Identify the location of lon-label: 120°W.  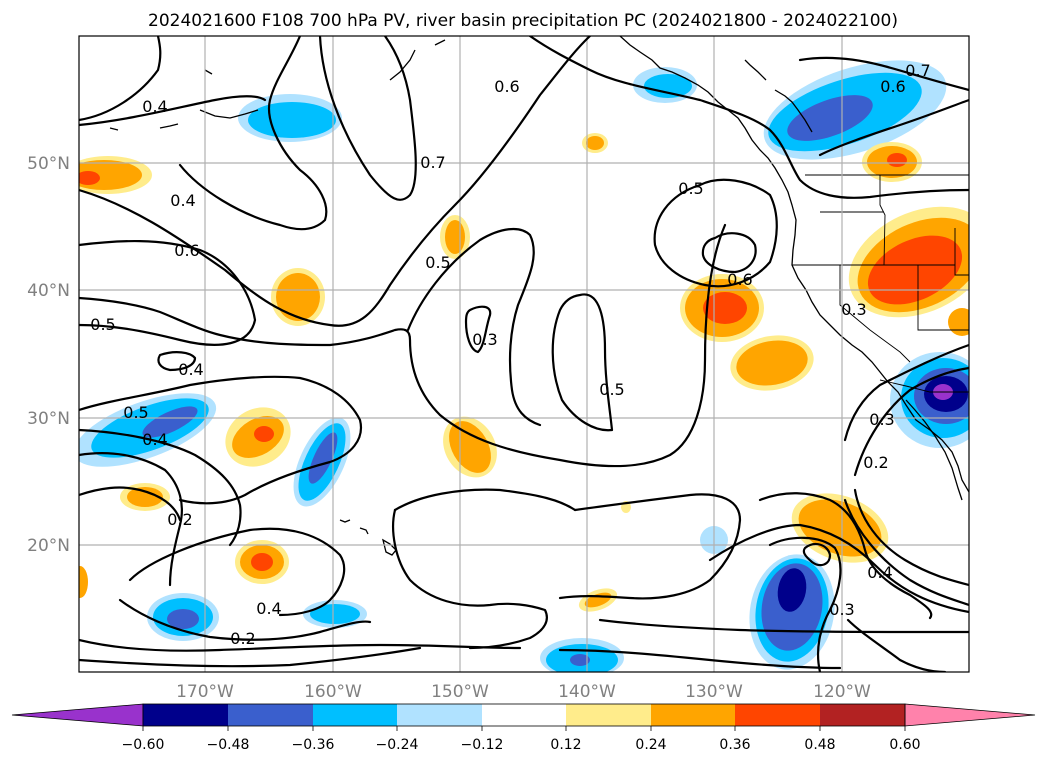
(842, 692).